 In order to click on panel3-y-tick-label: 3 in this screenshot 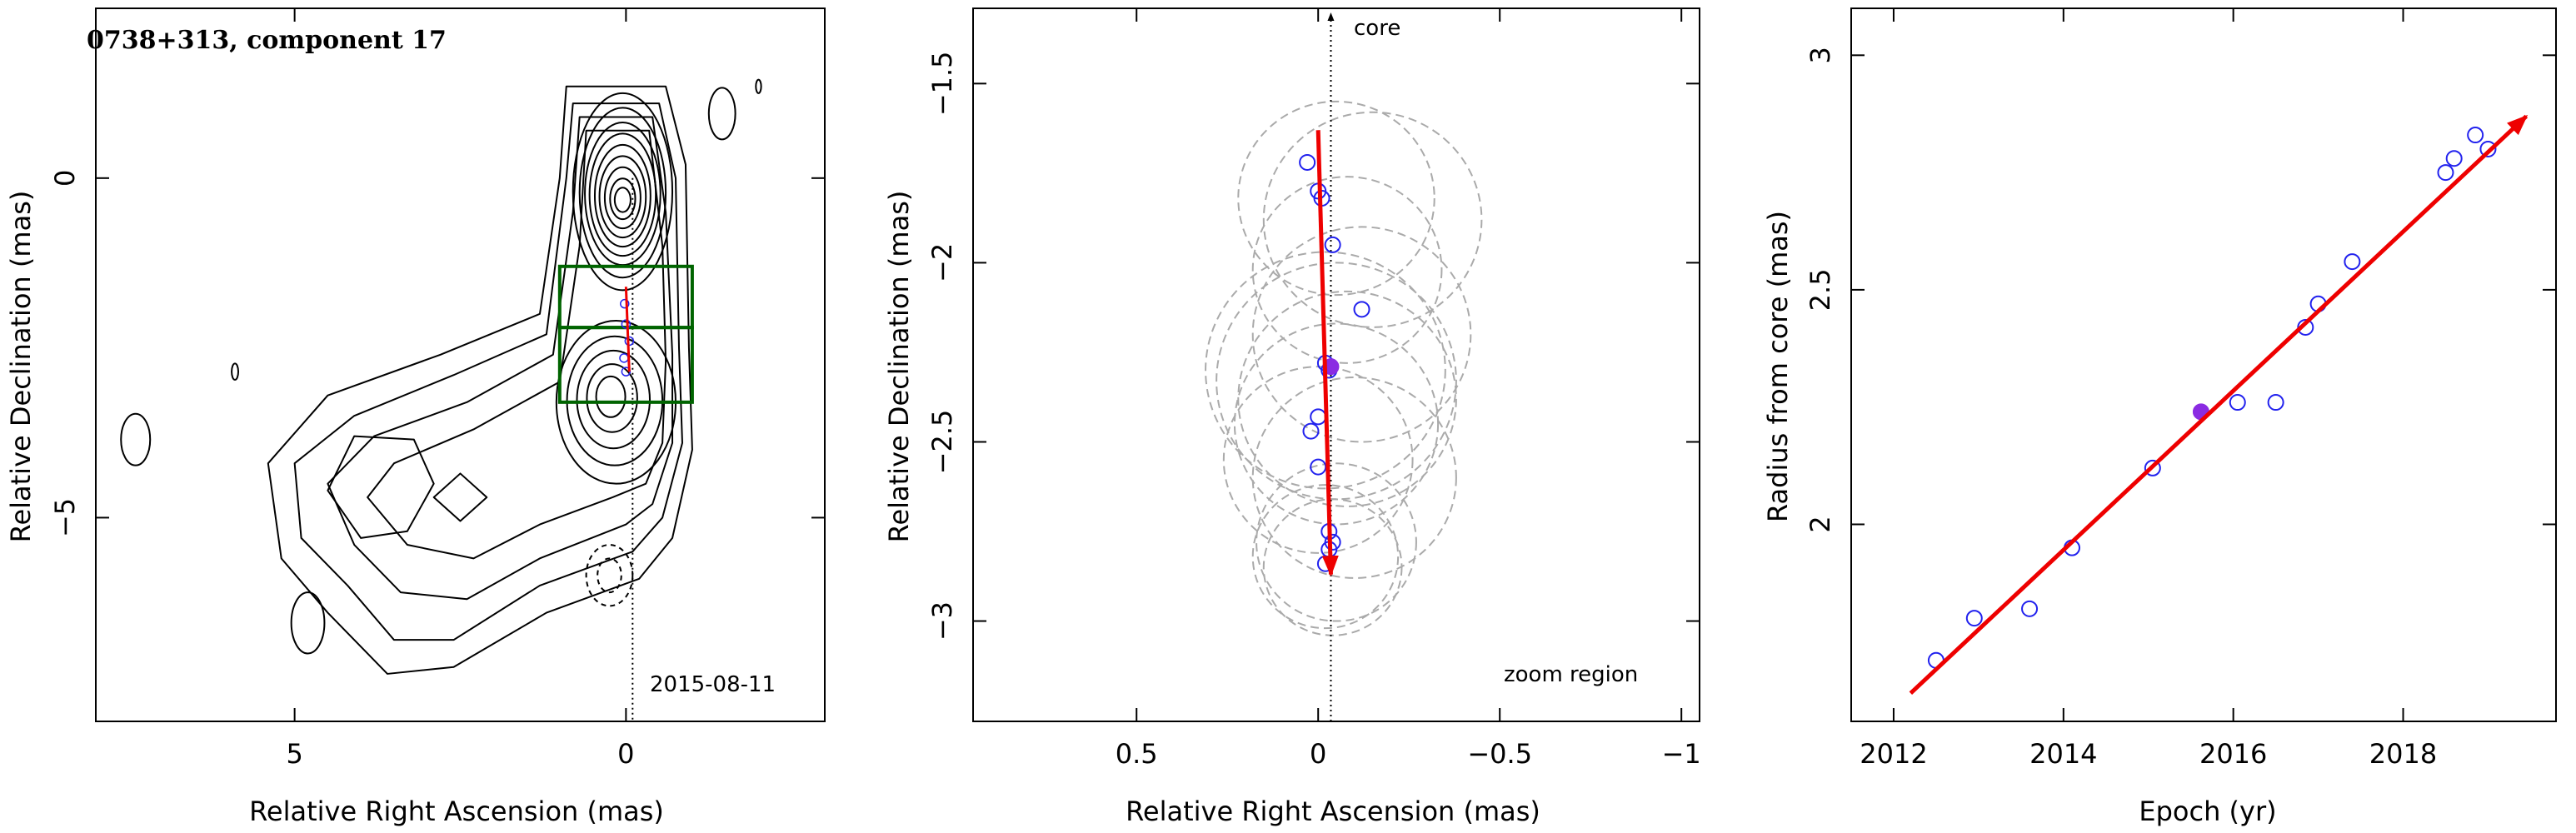, I will do `click(1820, 55)`.